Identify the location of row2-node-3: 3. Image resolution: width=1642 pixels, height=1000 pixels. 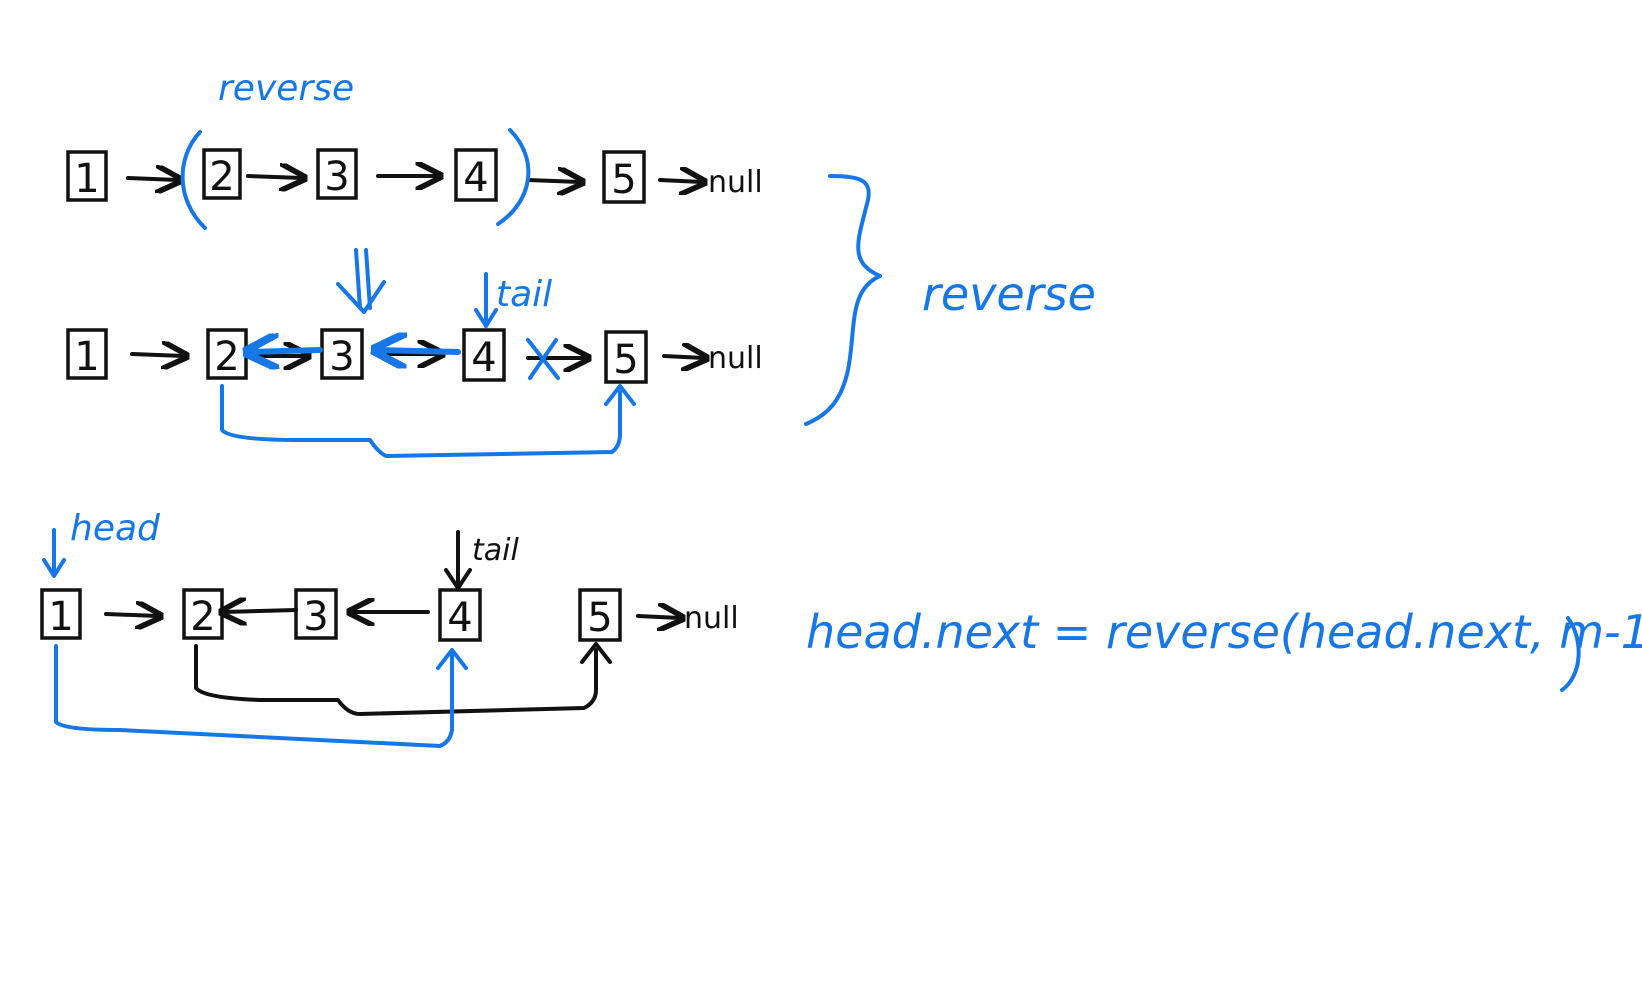
(342, 354).